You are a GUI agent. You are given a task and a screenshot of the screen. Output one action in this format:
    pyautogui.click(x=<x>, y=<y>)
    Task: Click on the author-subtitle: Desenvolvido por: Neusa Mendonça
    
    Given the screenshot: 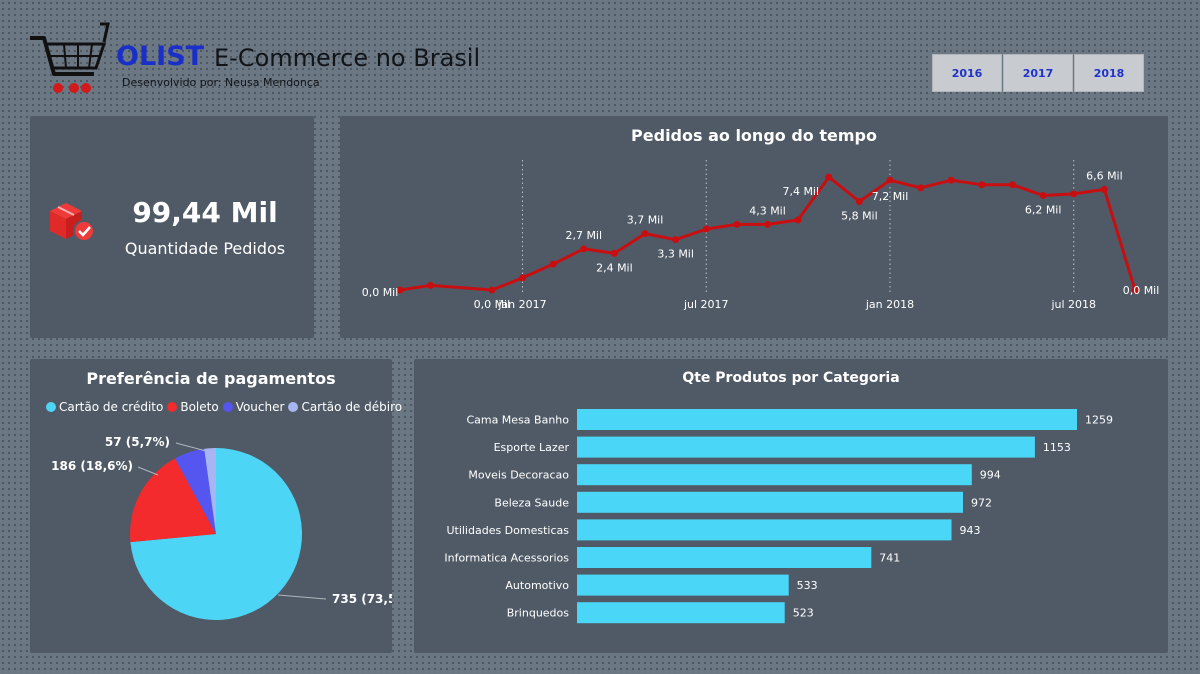 What is the action you would take?
    pyautogui.click(x=221, y=82)
    